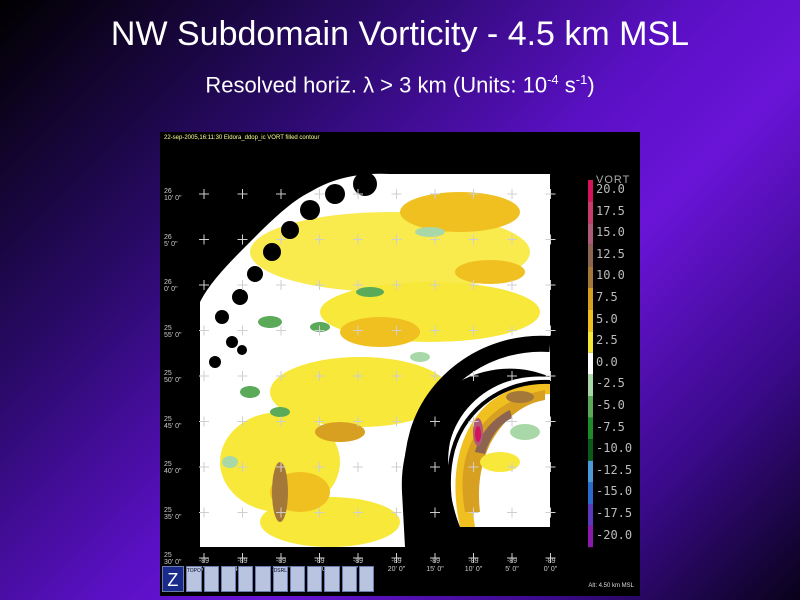 The height and width of the screenshot is (600, 800). Describe the element at coordinates (607, 361) in the screenshot. I see `legend-label: 0.0` at that location.